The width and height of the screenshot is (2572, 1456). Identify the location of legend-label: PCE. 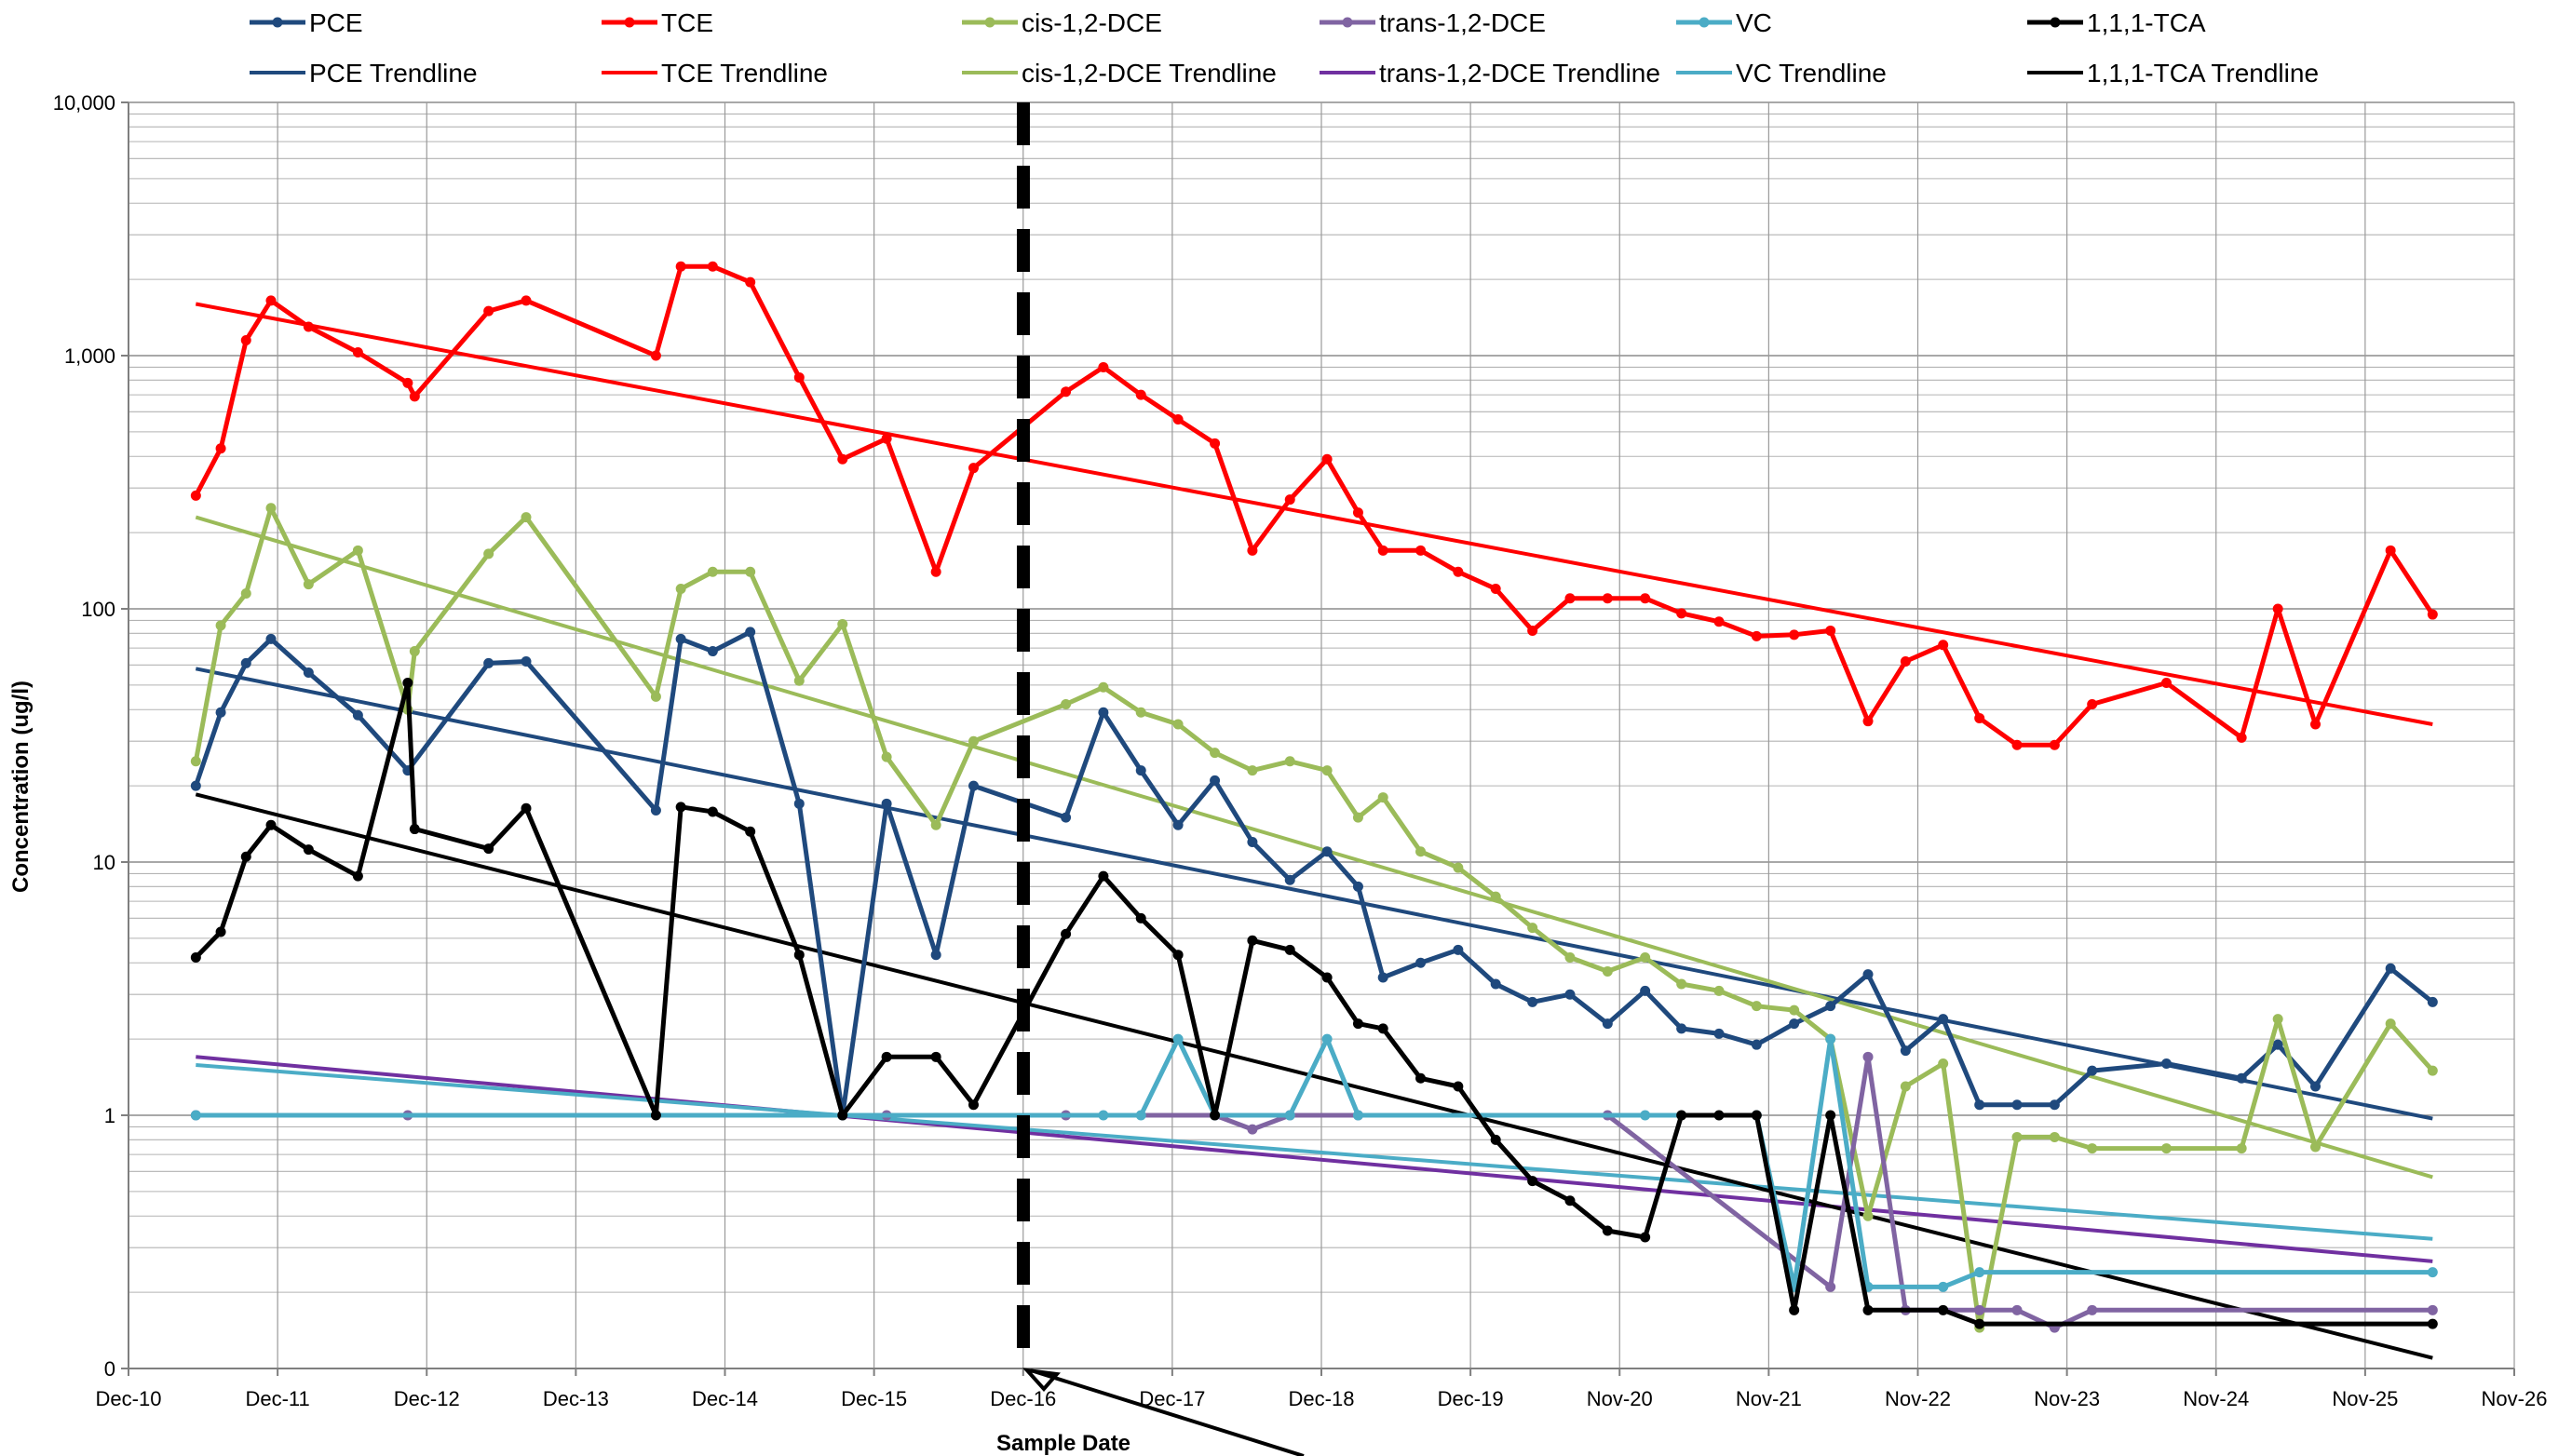
(336, 22).